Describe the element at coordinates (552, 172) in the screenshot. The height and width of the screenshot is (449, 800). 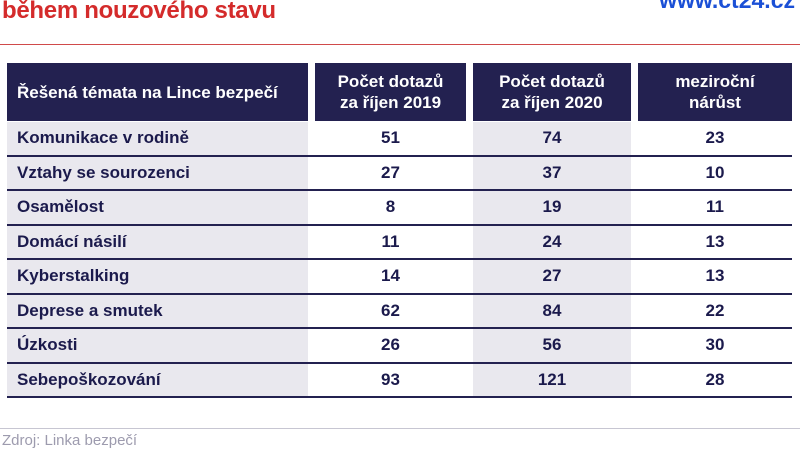
I see `value-cell: 37` at that location.